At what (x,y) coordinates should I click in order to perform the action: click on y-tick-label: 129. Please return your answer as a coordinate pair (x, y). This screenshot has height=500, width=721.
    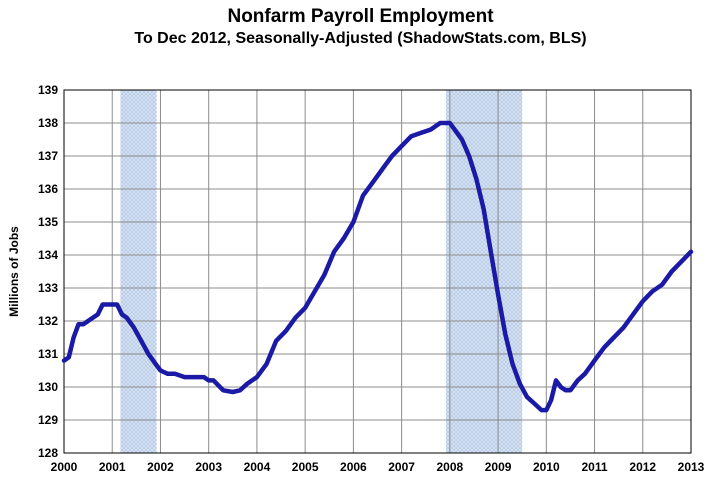
    Looking at the image, I should click on (48, 420).